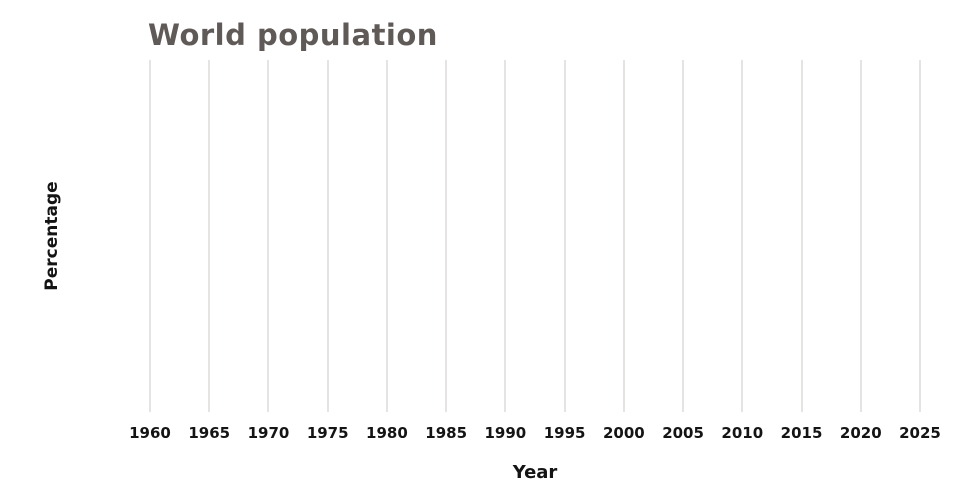  What do you see at coordinates (327, 433) in the screenshot?
I see `x-tick-label: 1975` at bounding box center [327, 433].